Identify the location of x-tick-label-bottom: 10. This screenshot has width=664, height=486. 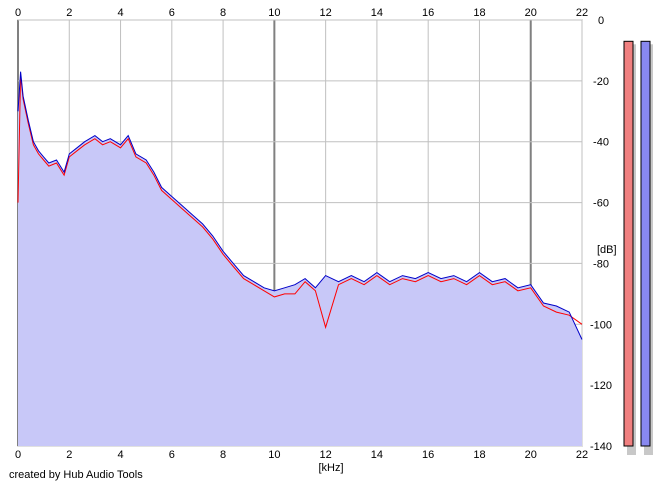
(274, 455).